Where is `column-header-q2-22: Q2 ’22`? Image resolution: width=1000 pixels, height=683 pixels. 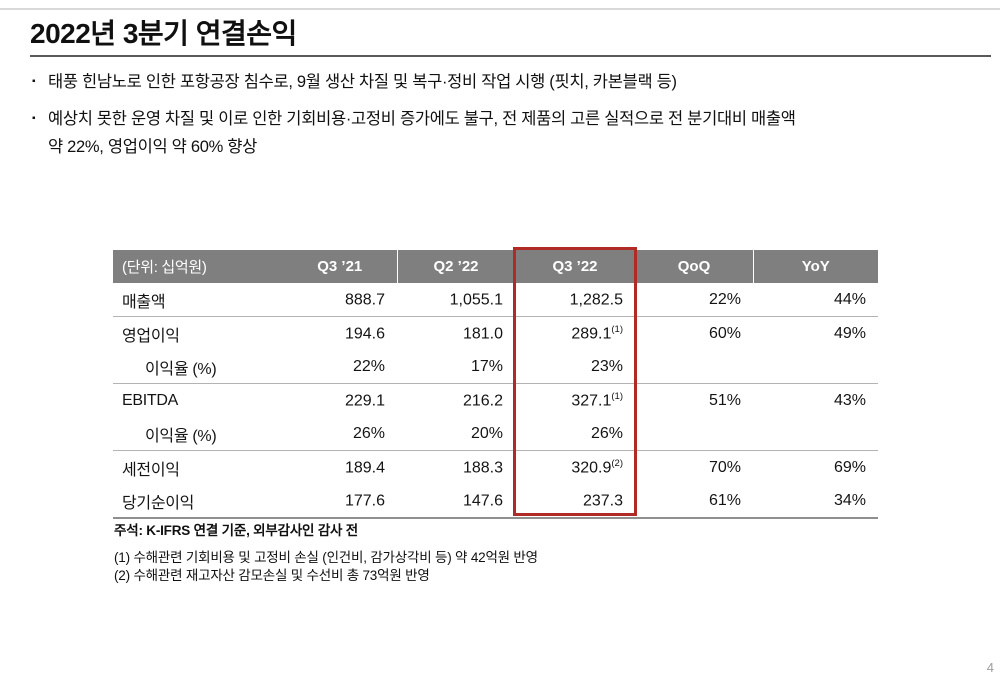
column-header-q2-22: Q2 ’22 is located at coordinates (455, 266).